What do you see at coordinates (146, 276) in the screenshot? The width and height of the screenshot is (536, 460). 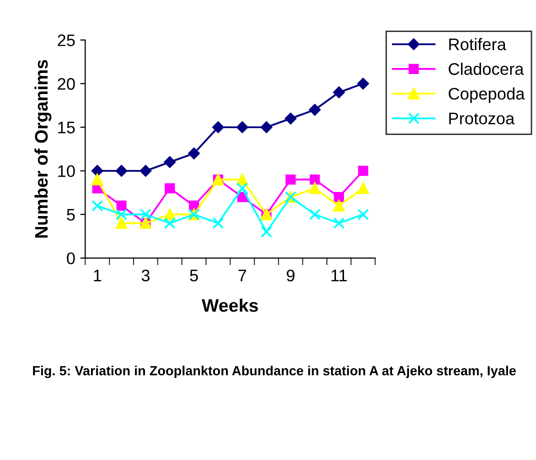 I see `x-tick-label: 3` at bounding box center [146, 276].